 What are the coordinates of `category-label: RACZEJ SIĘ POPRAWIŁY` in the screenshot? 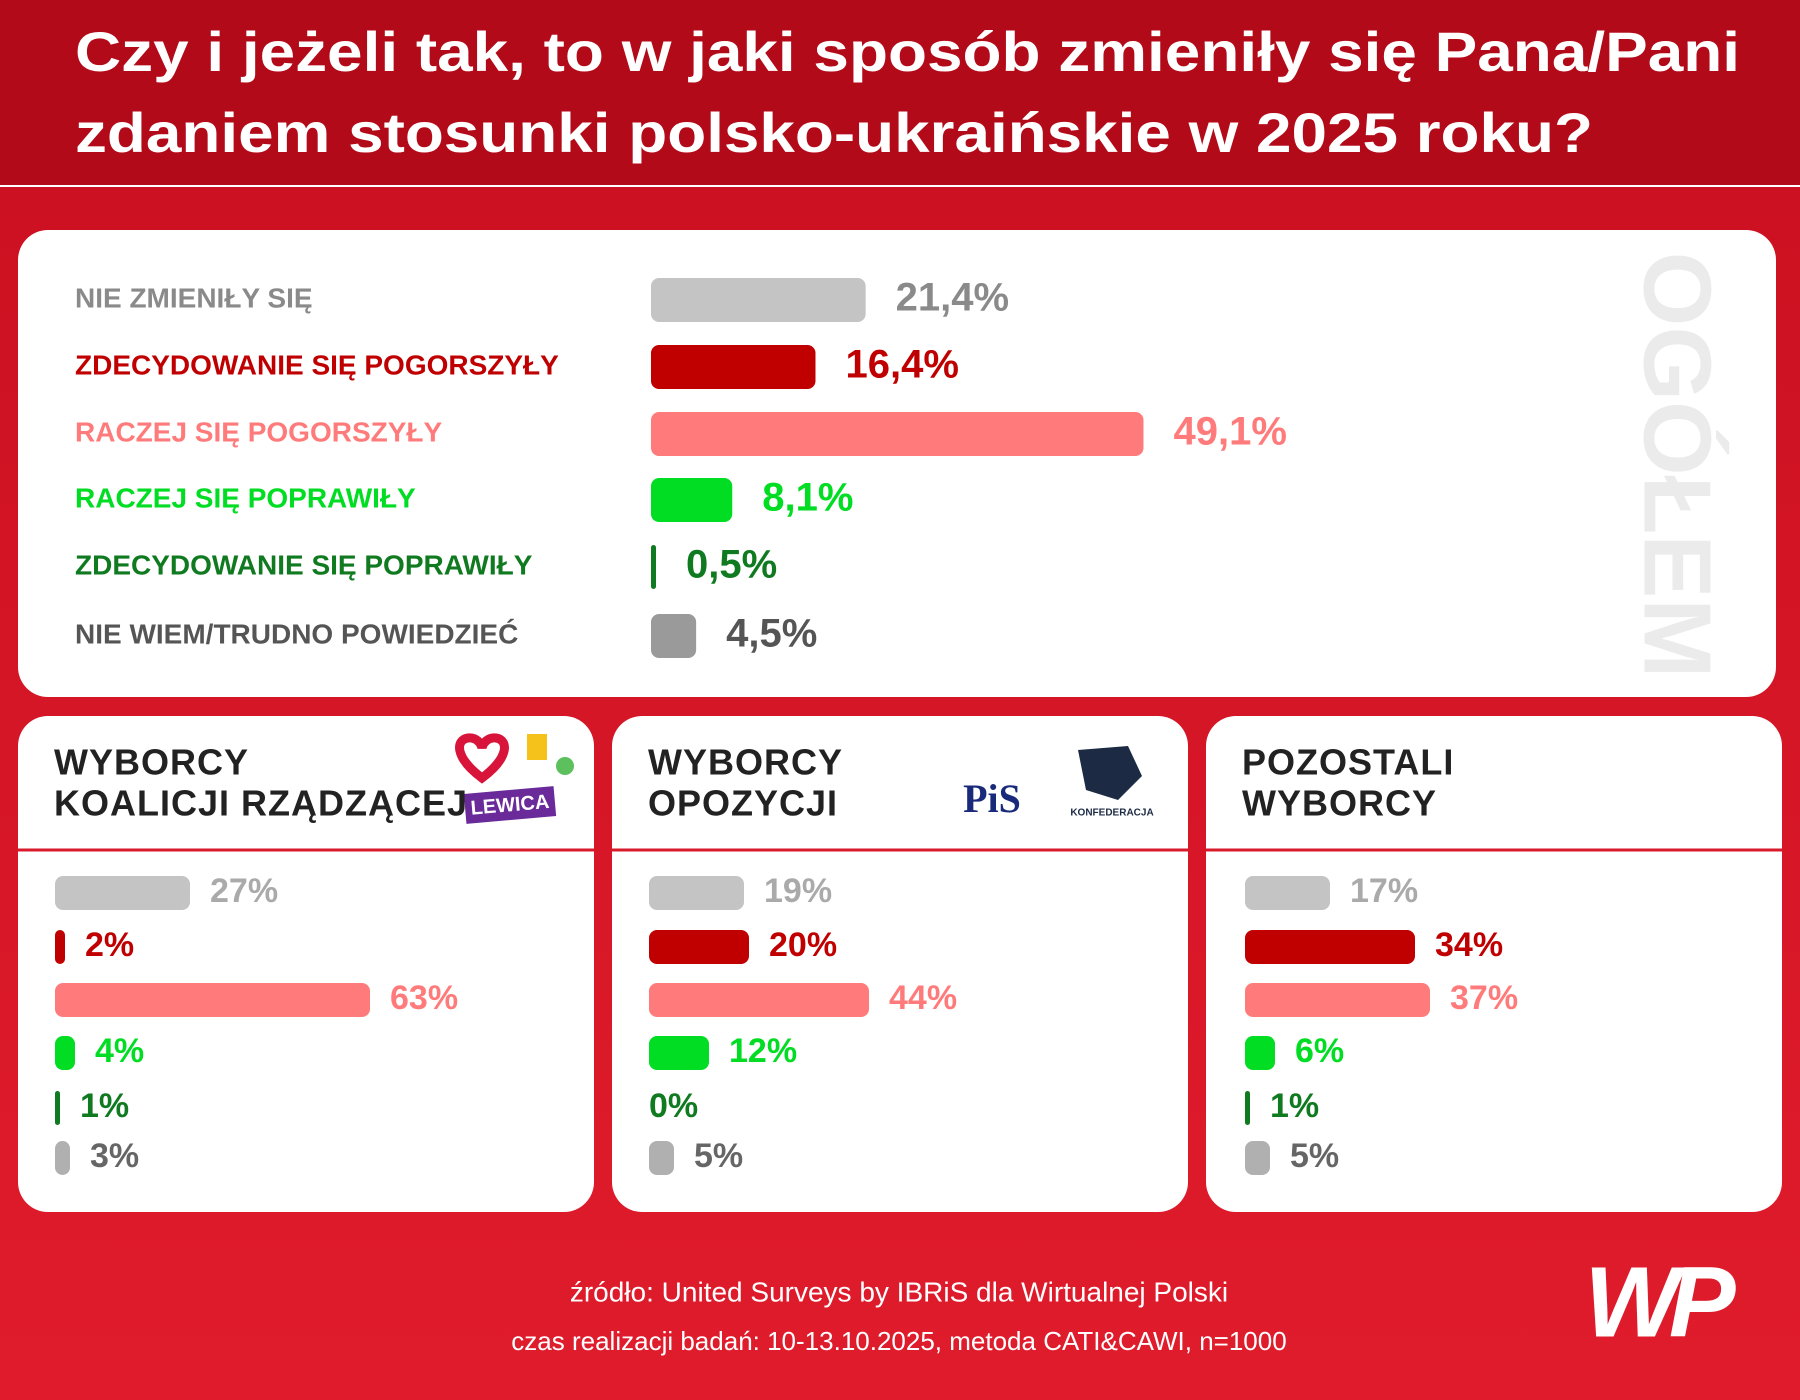 It's located at (245, 497).